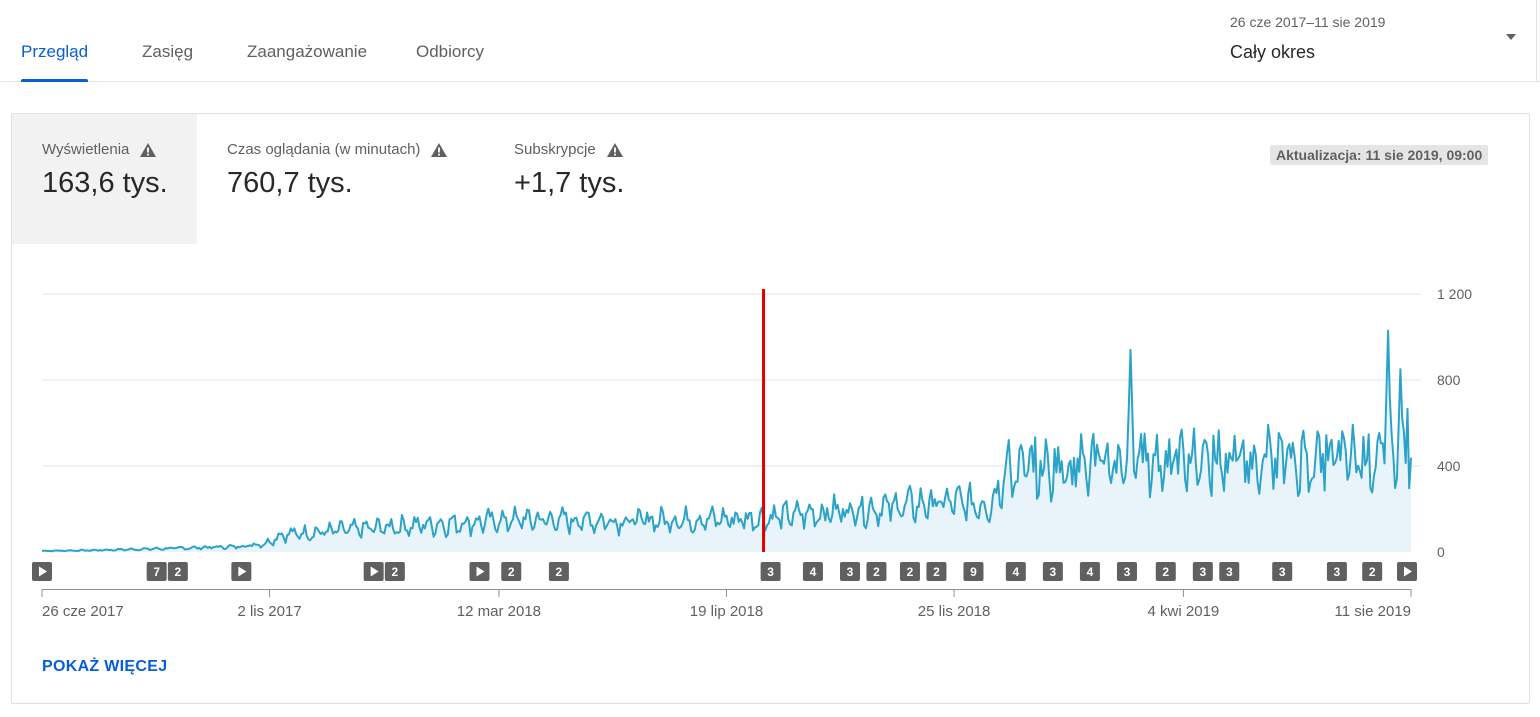 The height and width of the screenshot is (717, 1540). I want to click on x-tick-label: 25 lis 2018, so click(954, 611).